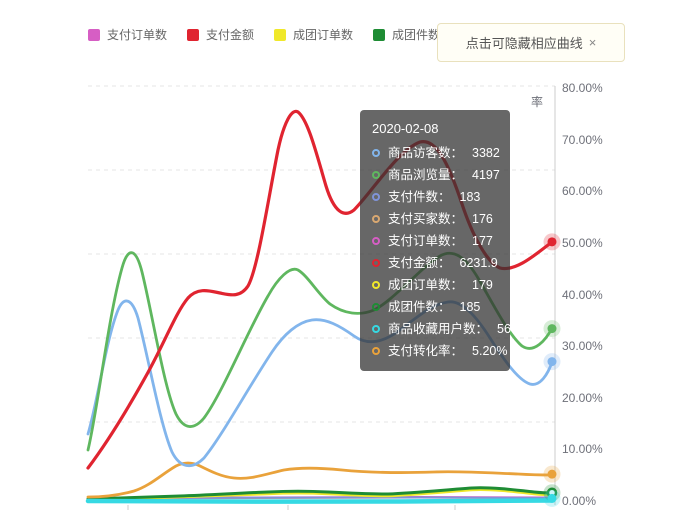  I want to click on tooltip-label: 商品收藏用户数：, so click(438, 329).